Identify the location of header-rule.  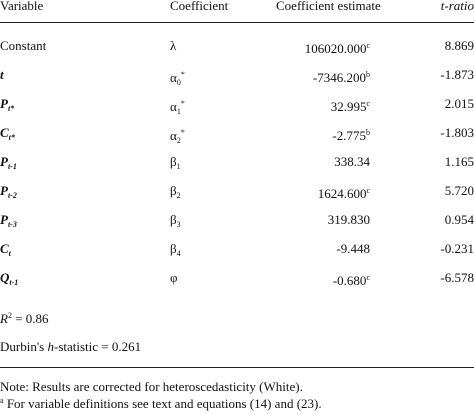
(237, 22).